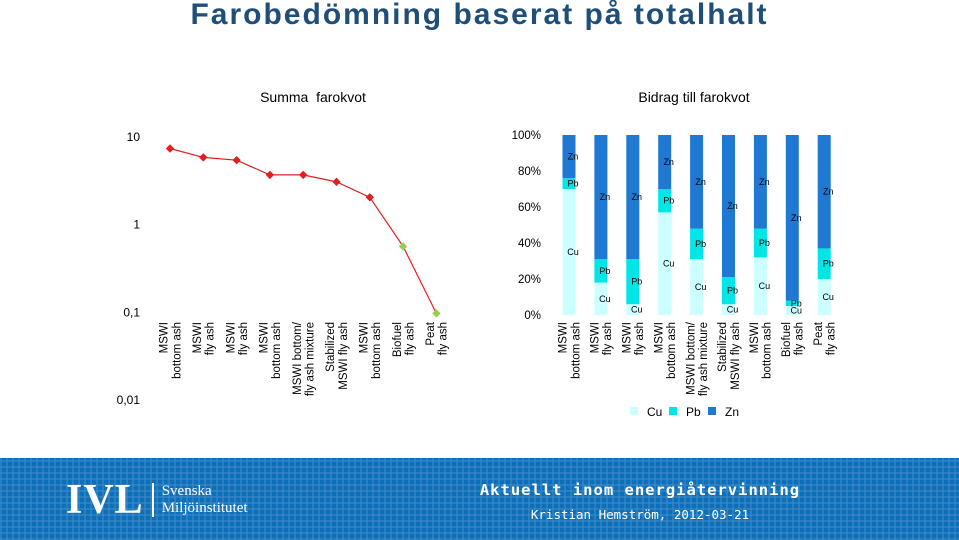 The height and width of the screenshot is (540, 959). Describe the element at coordinates (529, 280) in the screenshot. I see `bar-y-tick-label: 20%` at that location.